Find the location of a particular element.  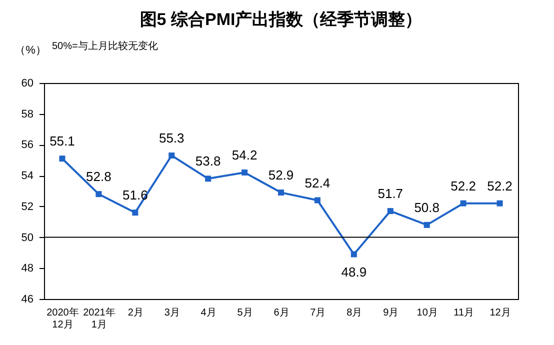

y-tick-label: 50 is located at coordinates (27, 238).